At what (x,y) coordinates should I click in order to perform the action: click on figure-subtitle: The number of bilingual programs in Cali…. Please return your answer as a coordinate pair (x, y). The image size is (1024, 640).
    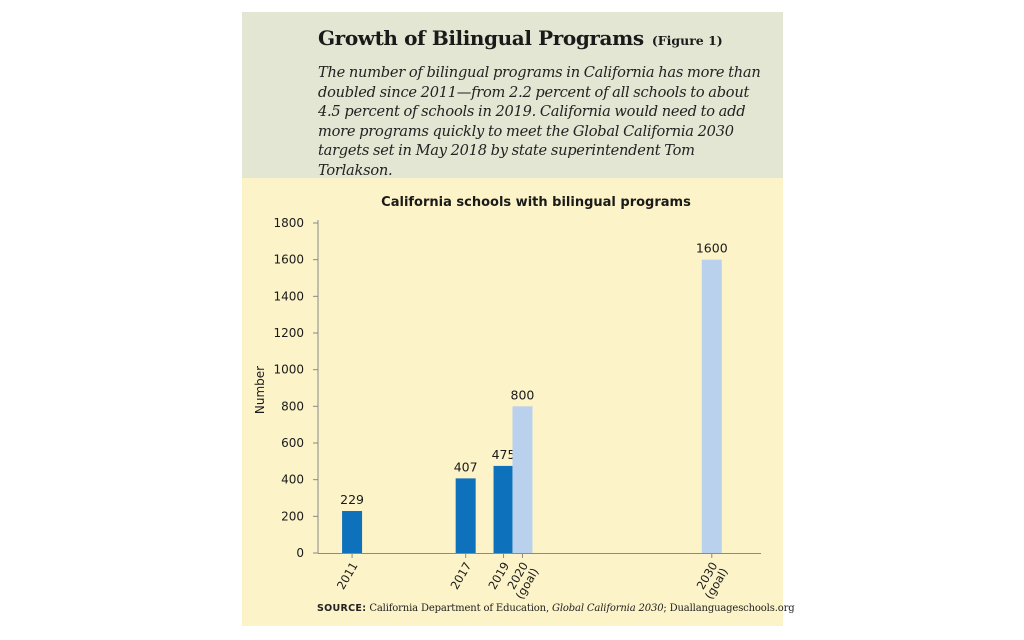
    Looking at the image, I should click on (539, 121).